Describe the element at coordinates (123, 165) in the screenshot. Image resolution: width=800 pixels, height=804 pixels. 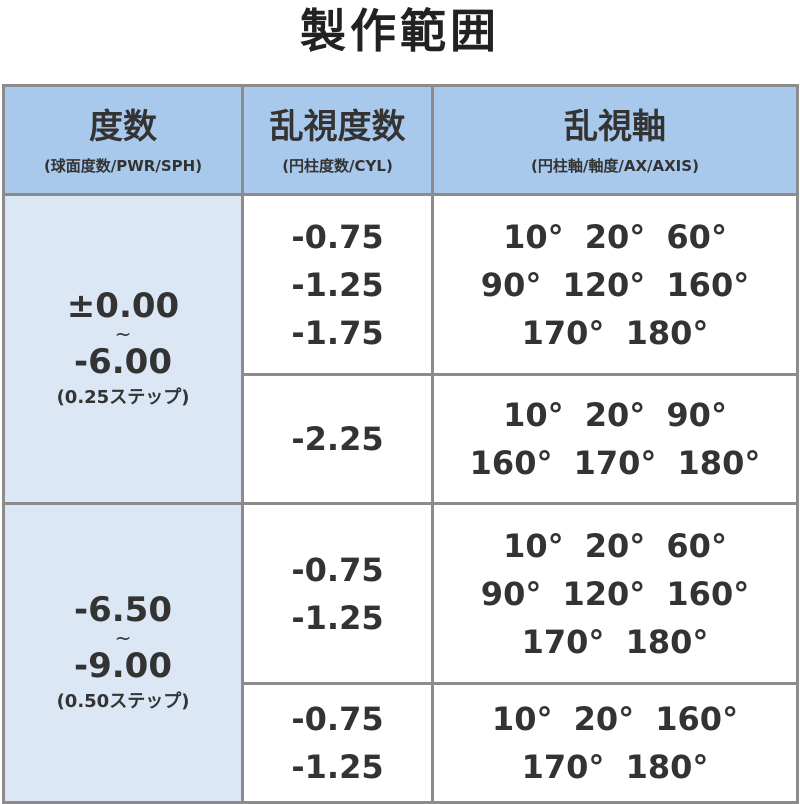
I see `header-sublabel: (球面度数/PWR/SPH)` at that location.